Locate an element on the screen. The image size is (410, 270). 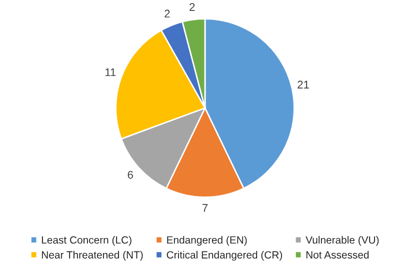
legend-label: Near Threatened (NT) is located at coordinates (92, 255).